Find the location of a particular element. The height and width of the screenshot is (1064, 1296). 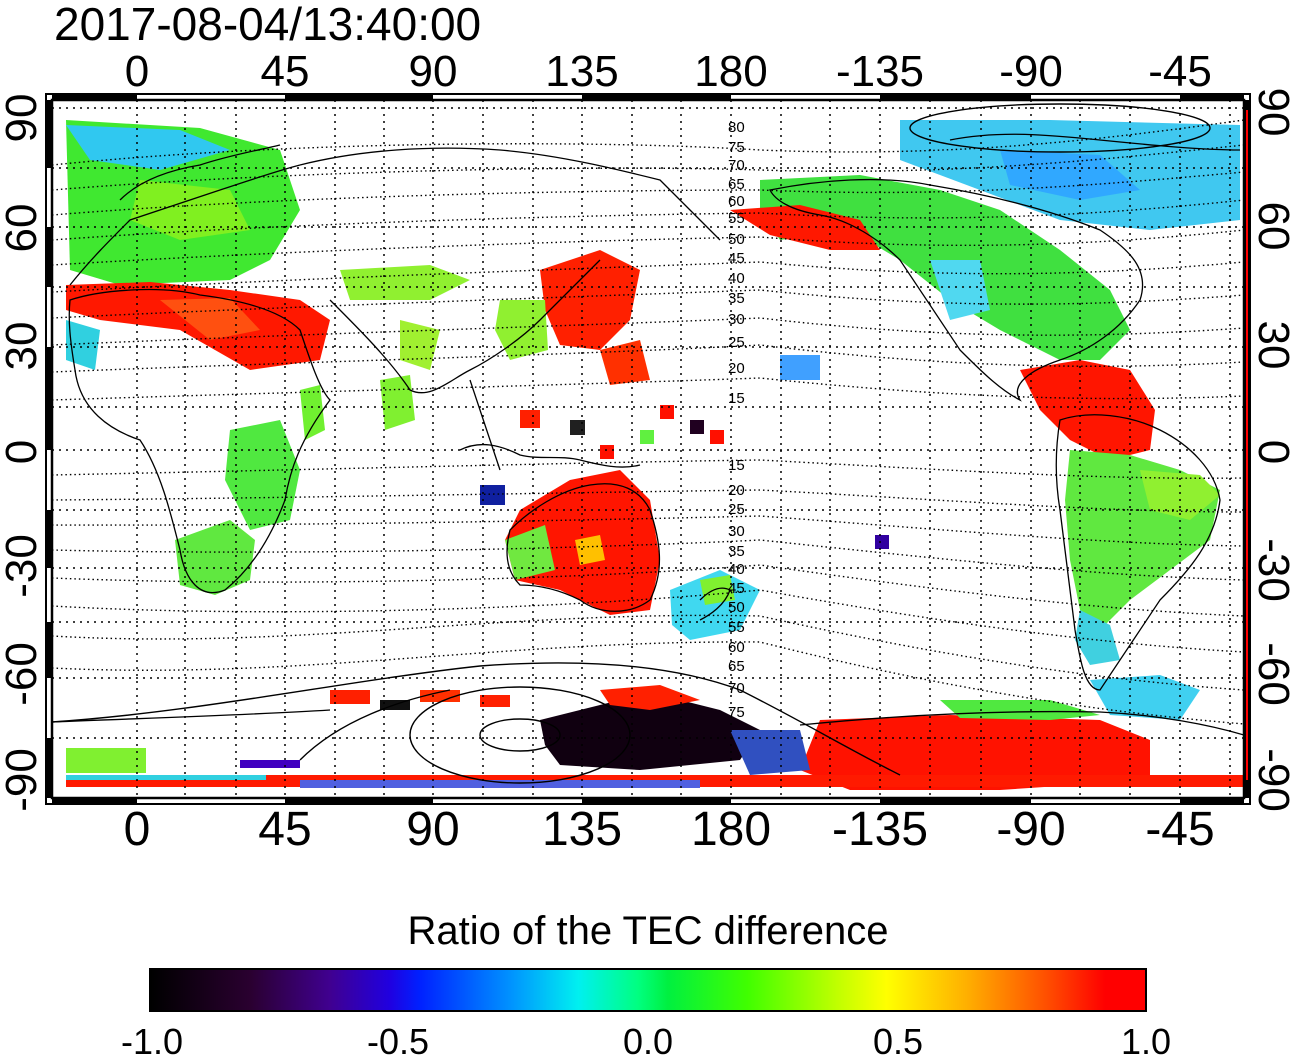

colorbar-tick: 0.0 is located at coordinates (648, 1041).